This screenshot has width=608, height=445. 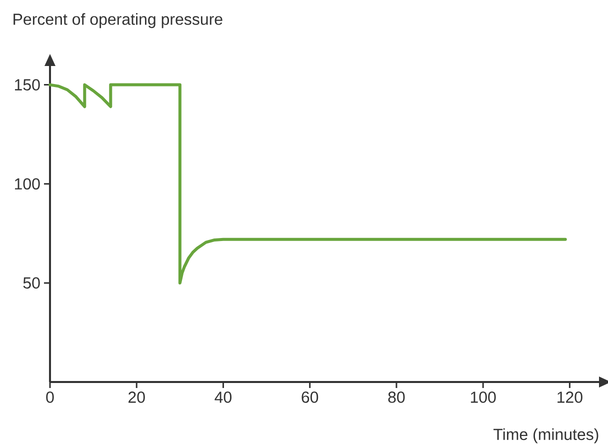 What do you see at coordinates (136, 397) in the screenshot?
I see `x-tick-label: 20` at bounding box center [136, 397].